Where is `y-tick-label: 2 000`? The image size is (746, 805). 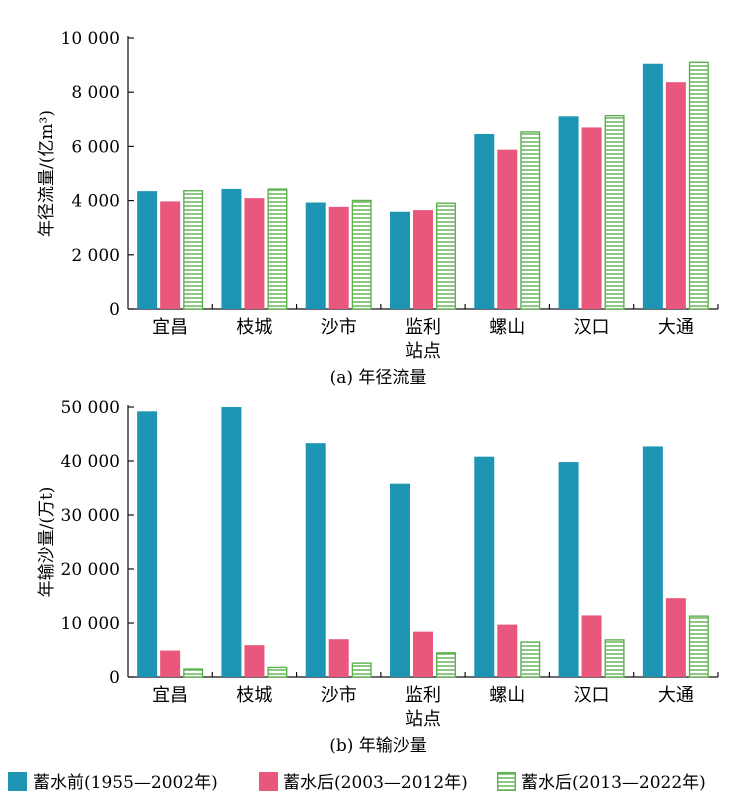
y-tick-label: 2 000 is located at coordinates (95, 256).